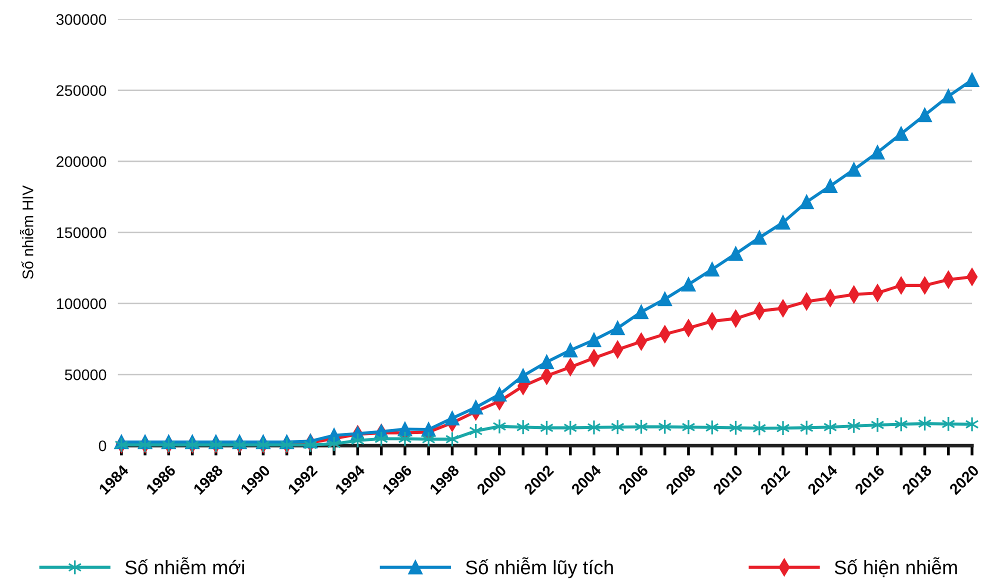 The image size is (999, 584). What do you see at coordinates (895, 567) in the screenshot?
I see `legend-label: Số hiện nhiễm` at bounding box center [895, 567].